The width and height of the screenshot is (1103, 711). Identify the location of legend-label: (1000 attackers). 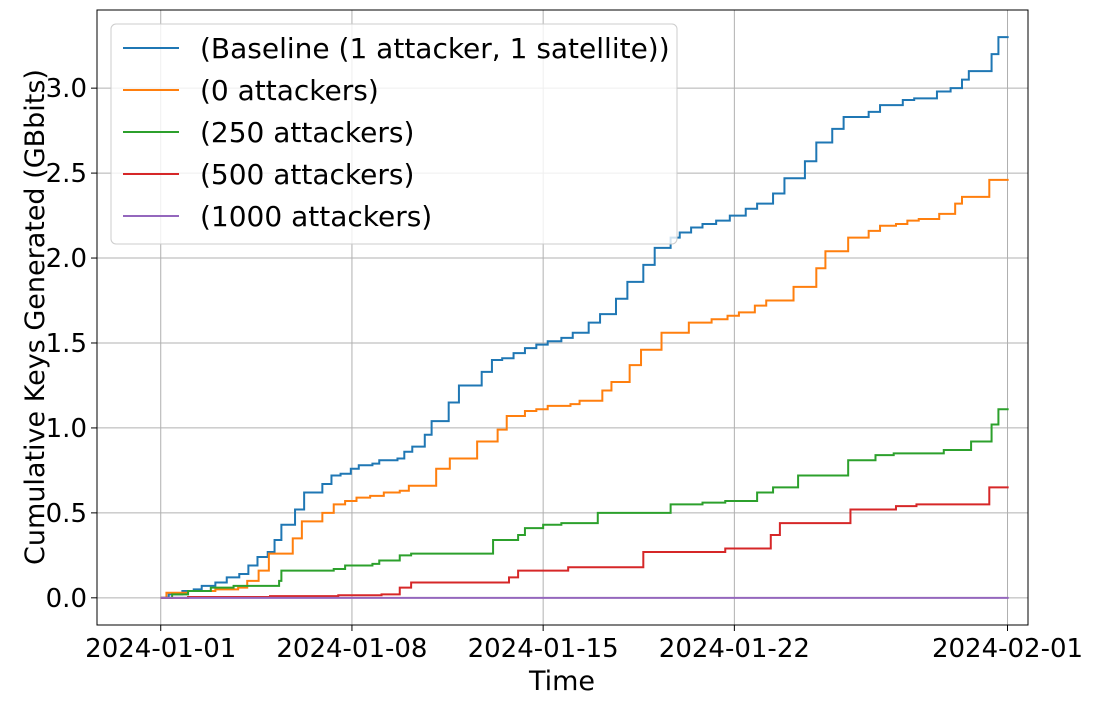
(316, 216).